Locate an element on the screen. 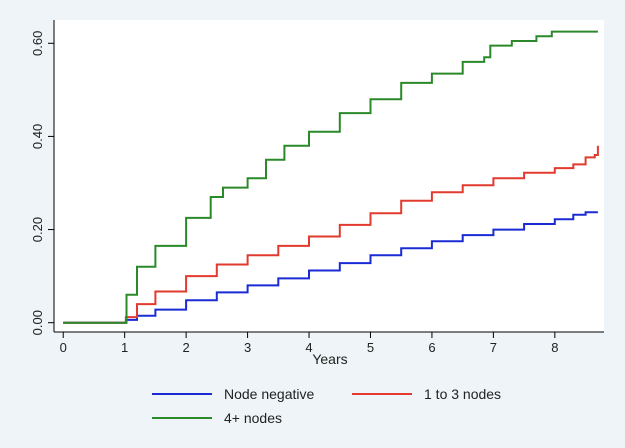 The height and width of the screenshot is (448, 625). legend-label-3: 4+ nodes is located at coordinates (253, 418).